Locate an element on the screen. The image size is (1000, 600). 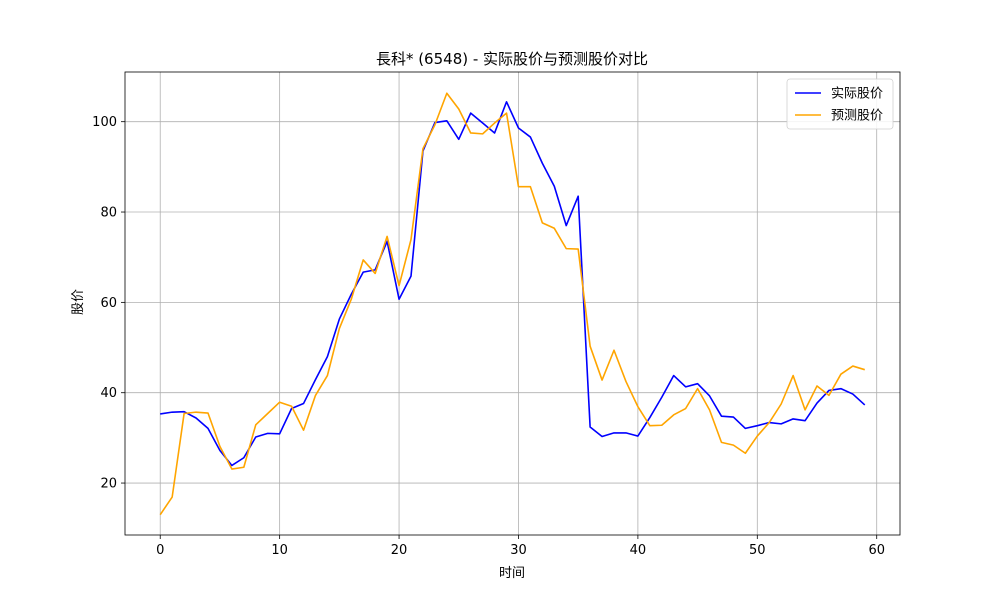
x-tick-label: 0 is located at coordinates (160, 550).